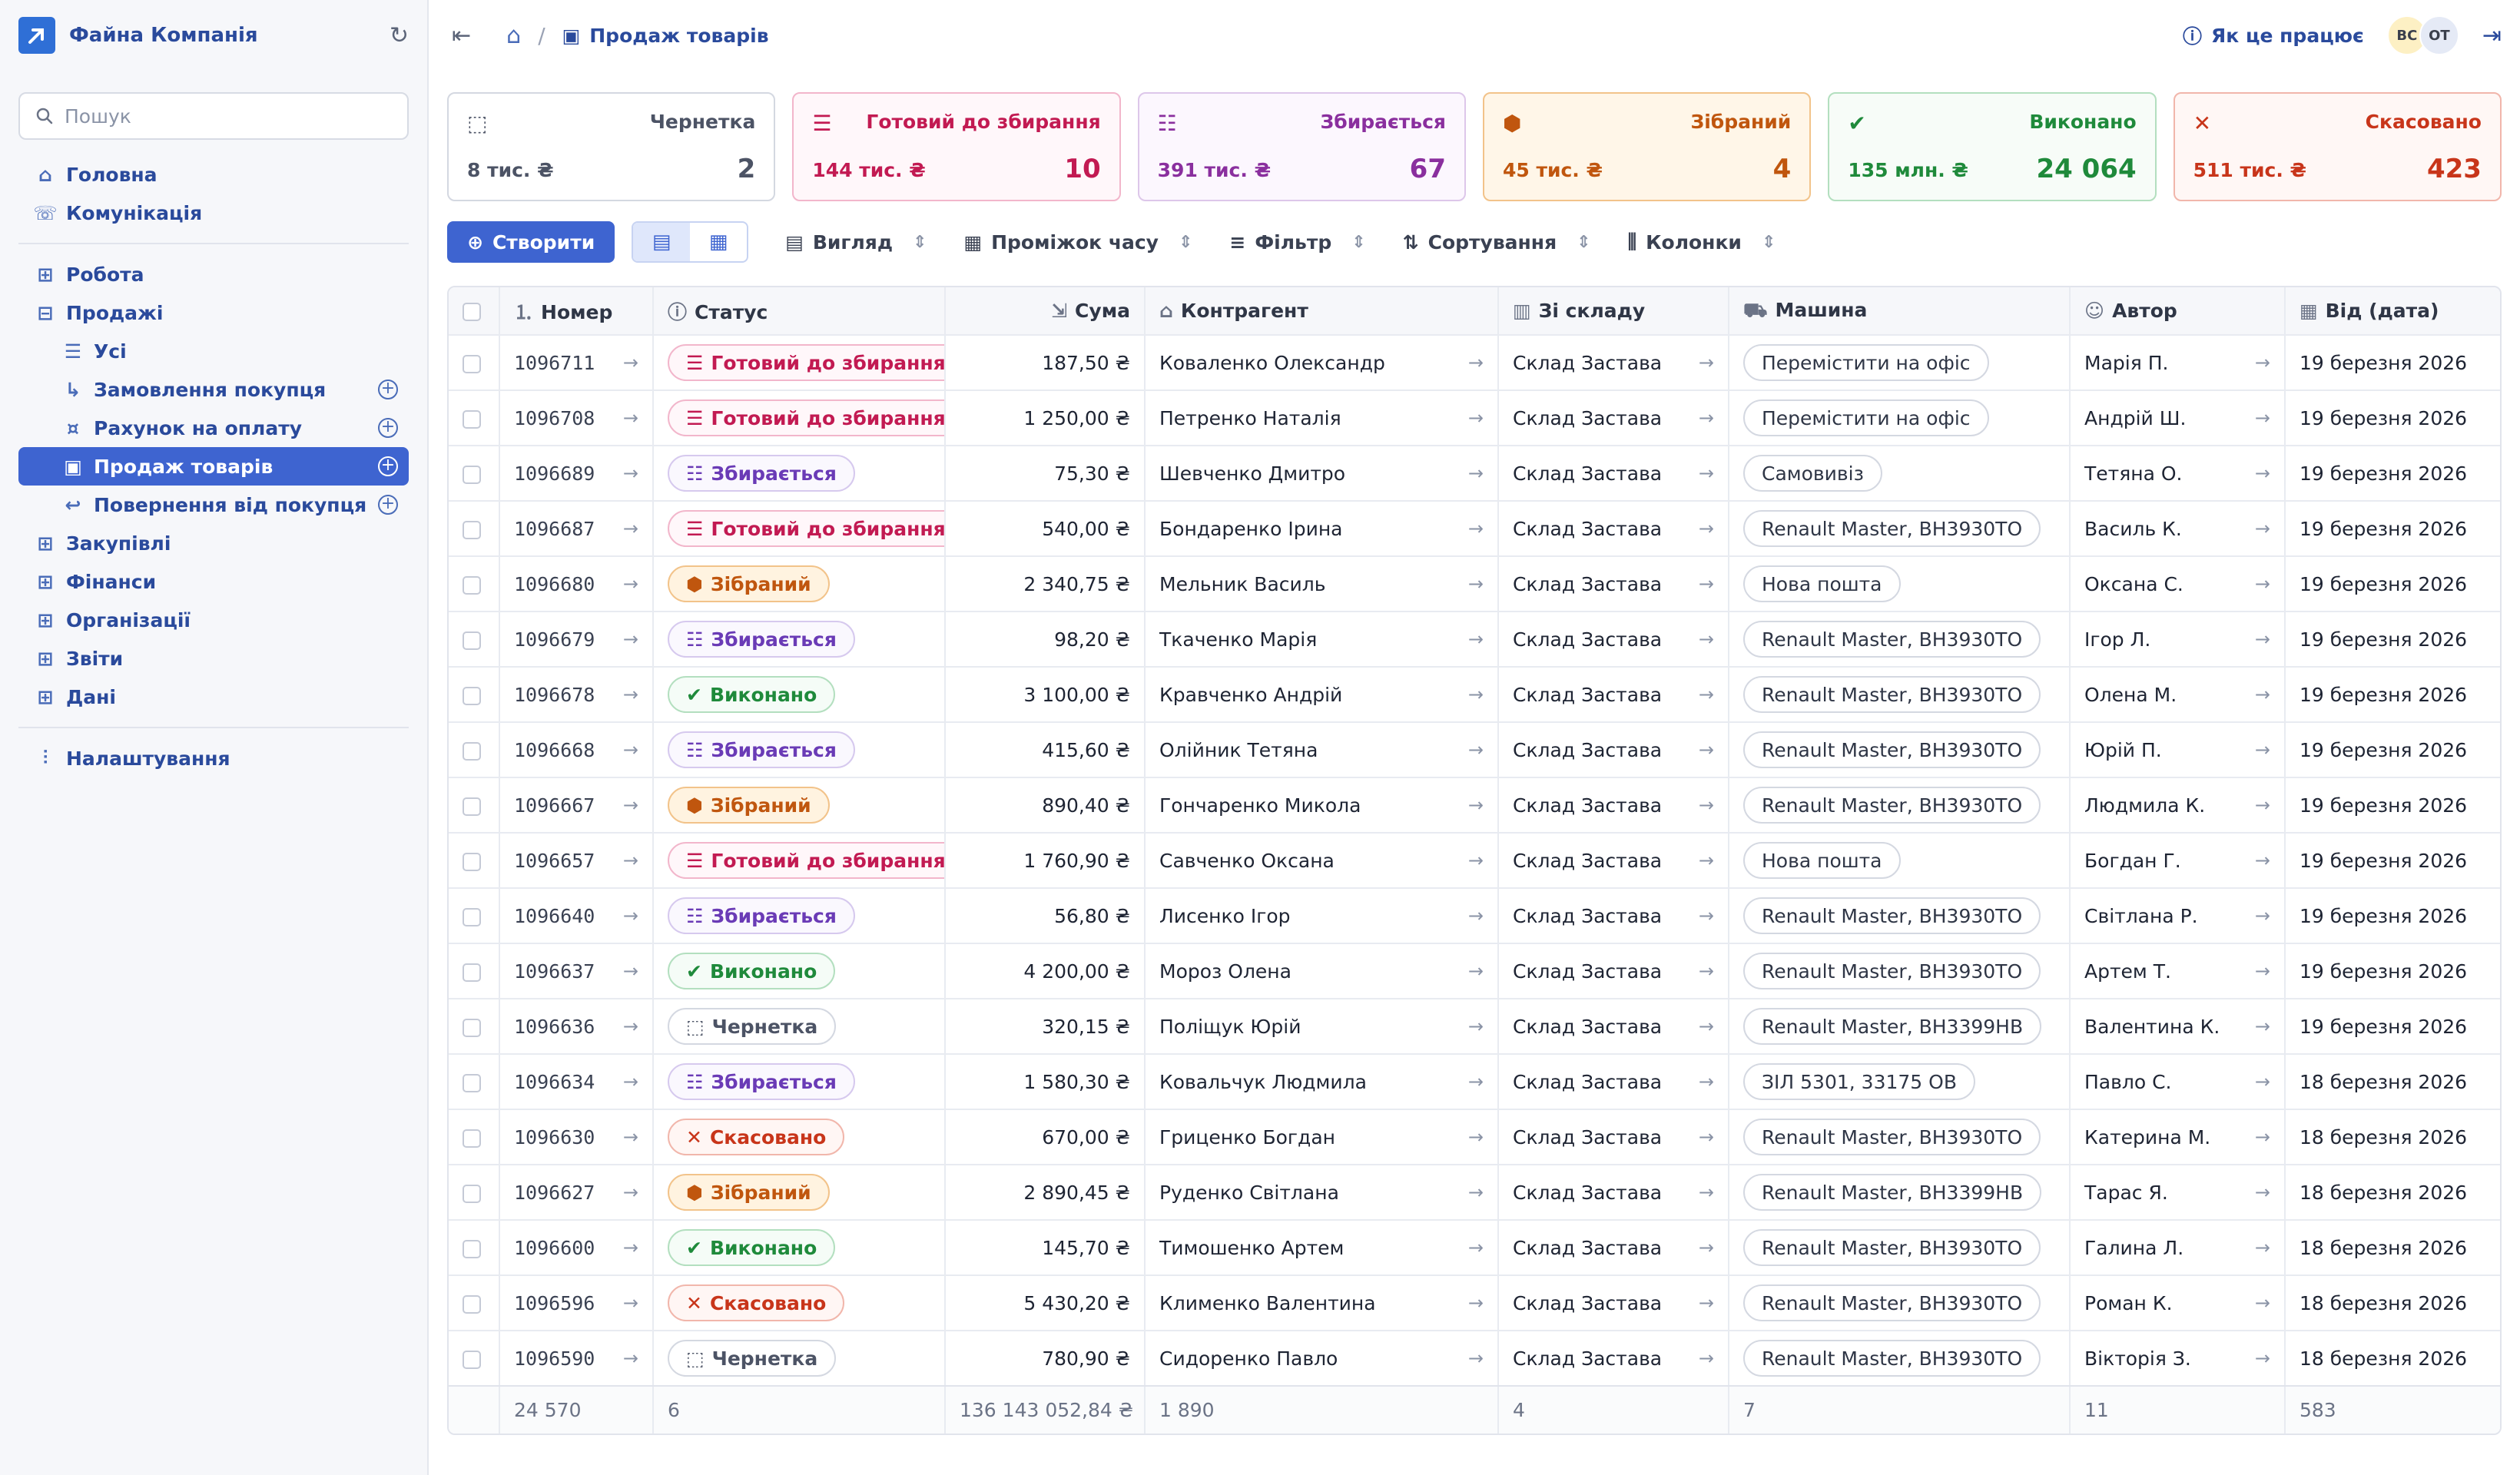 This screenshot has height=1475, width=2520. Describe the element at coordinates (576, 1137) in the screenshot. I see `cell-number: 1096630 →` at that location.